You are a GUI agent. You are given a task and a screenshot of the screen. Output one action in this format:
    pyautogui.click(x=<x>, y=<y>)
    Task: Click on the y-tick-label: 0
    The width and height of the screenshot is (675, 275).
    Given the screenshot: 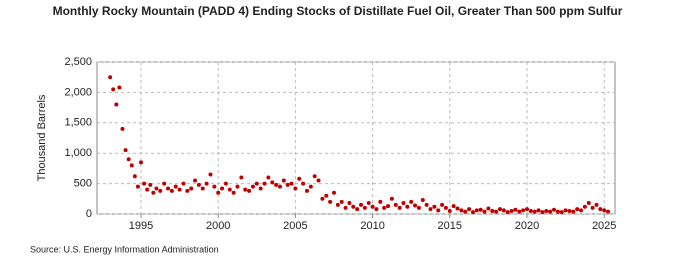 What is the action you would take?
    pyautogui.click(x=89, y=214)
    